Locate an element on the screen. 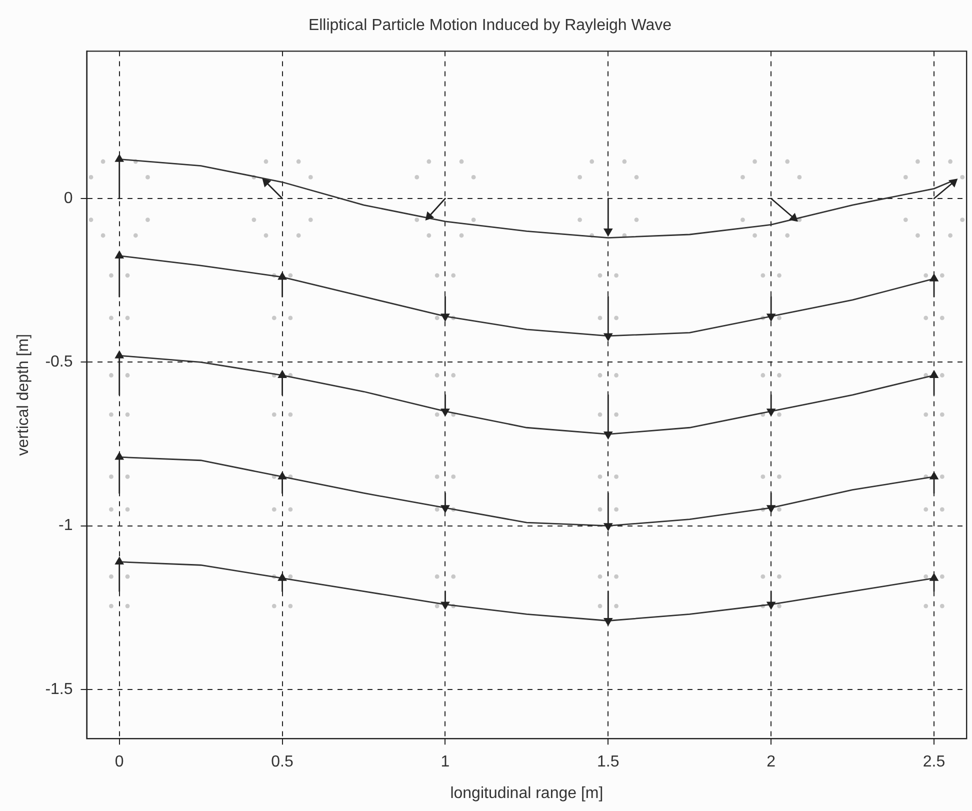 The width and height of the screenshot is (972, 811). x-tick-label: 0 is located at coordinates (119, 762).